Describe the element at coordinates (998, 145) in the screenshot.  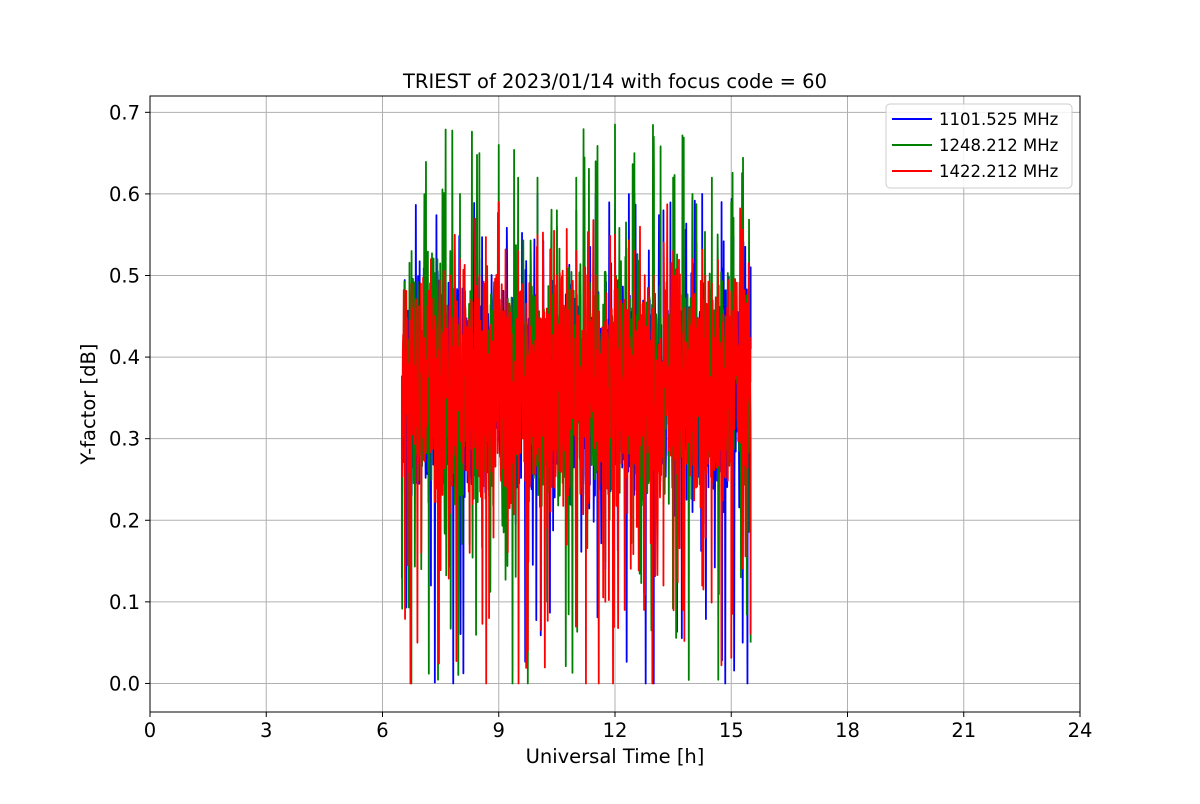
I see `legend-entry: 1248.212 MHz` at that location.